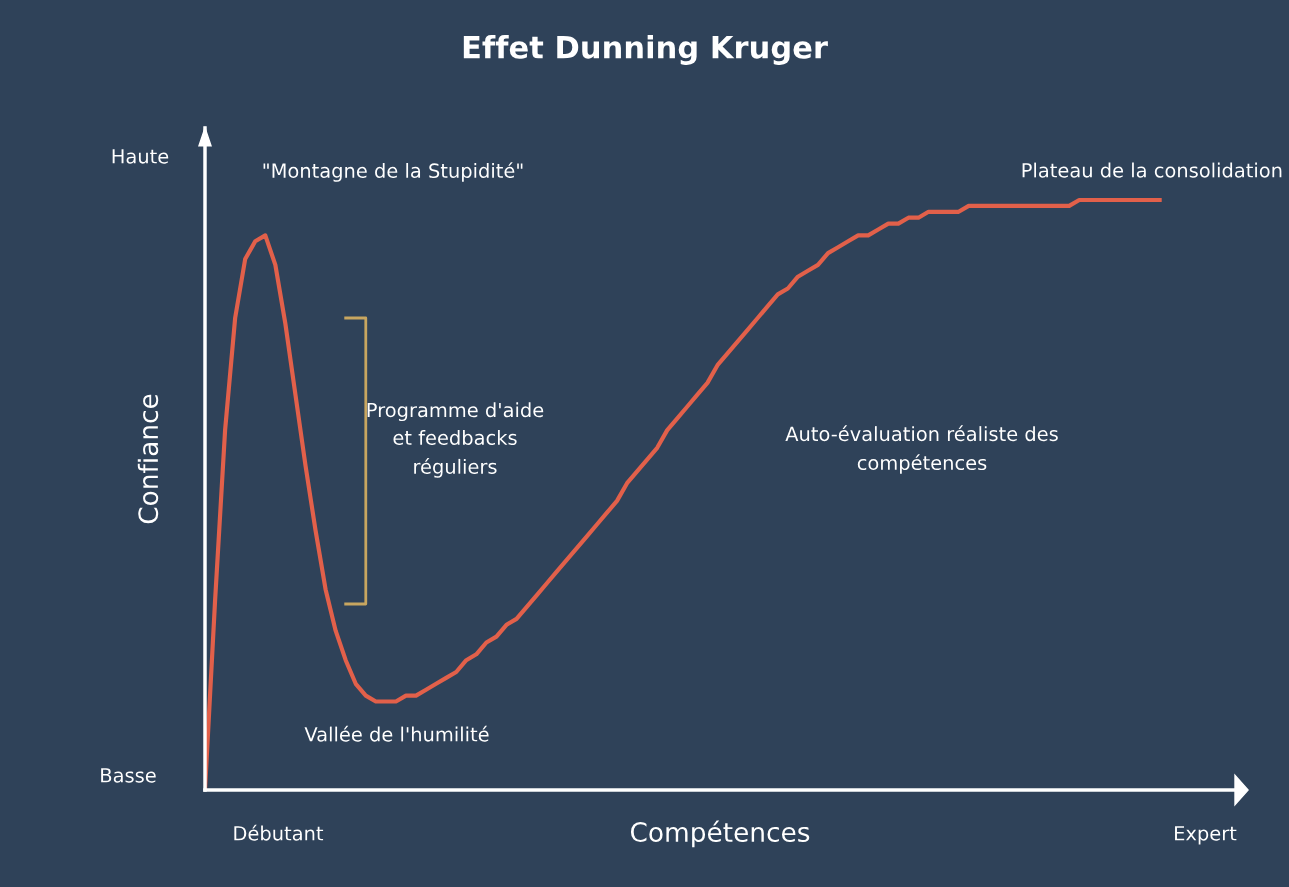  I want to click on text: Plateau de la consolidation, so click(1152, 170).